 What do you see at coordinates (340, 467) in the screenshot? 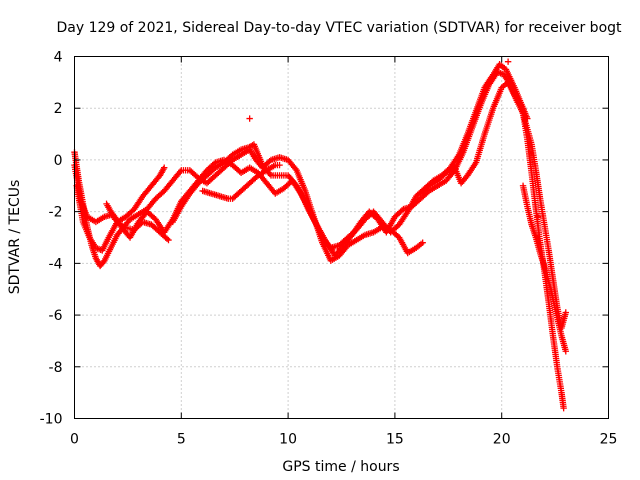
I see `x-axis-label: GPS time / hours` at bounding box center [340, 467].